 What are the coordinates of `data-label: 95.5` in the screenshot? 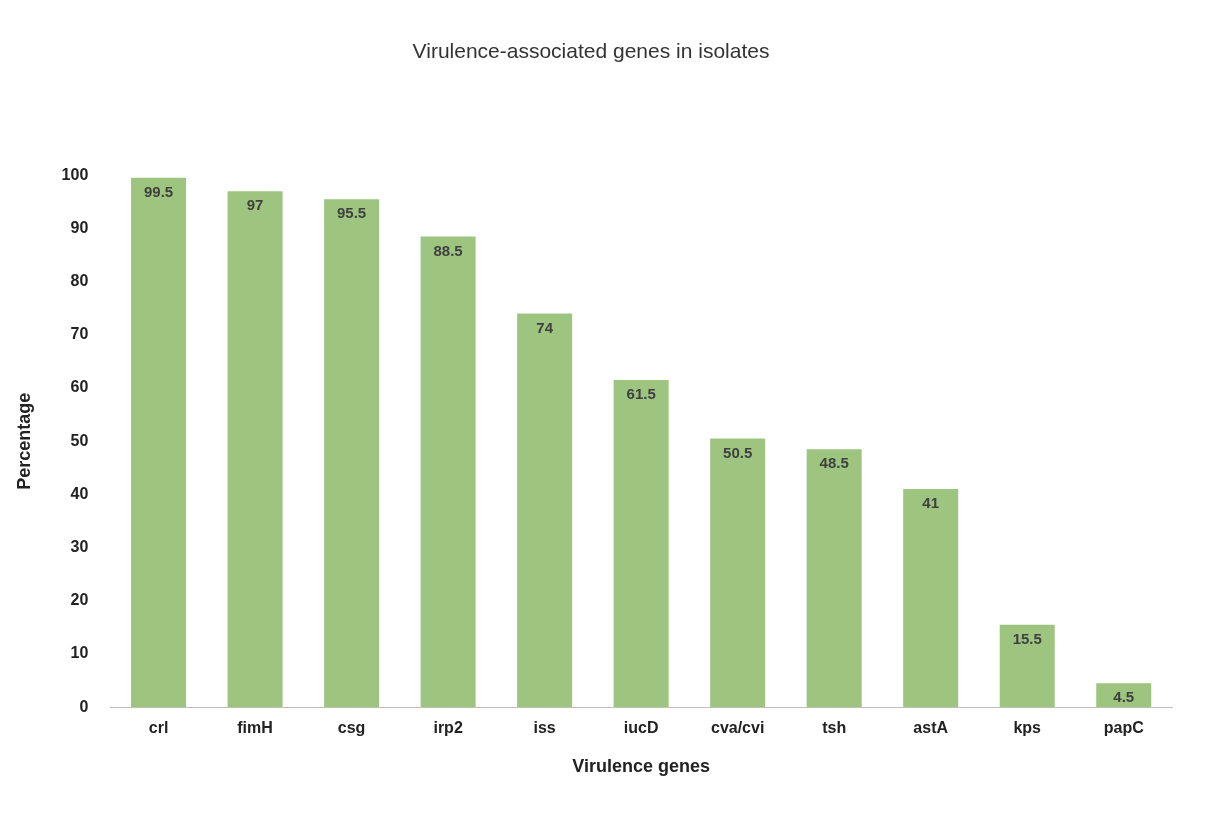 It's located at (351, 213).